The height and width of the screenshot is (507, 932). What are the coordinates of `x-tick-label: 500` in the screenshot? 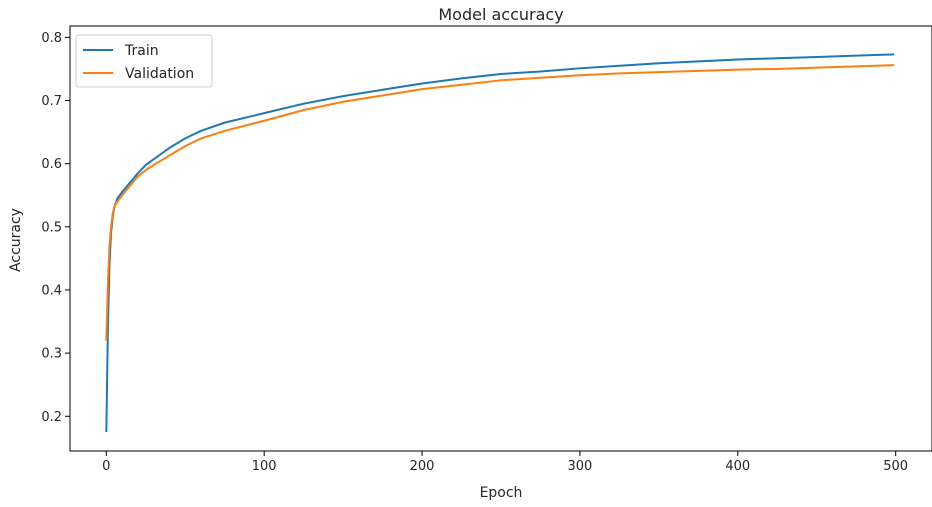 It's located at (895, 466).